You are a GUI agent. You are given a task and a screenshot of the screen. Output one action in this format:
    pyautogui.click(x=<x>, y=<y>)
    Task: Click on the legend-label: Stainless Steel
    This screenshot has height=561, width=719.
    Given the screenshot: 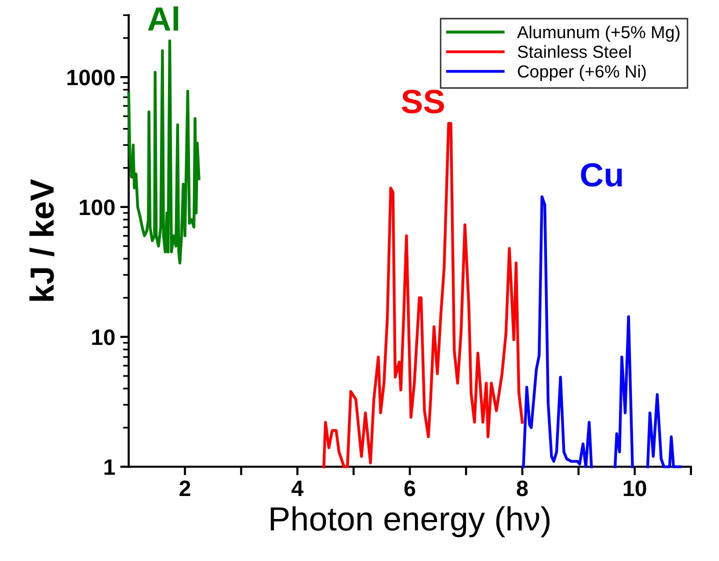 What is the action you would take?
    pyautogui.click(x=574, y=51)
    